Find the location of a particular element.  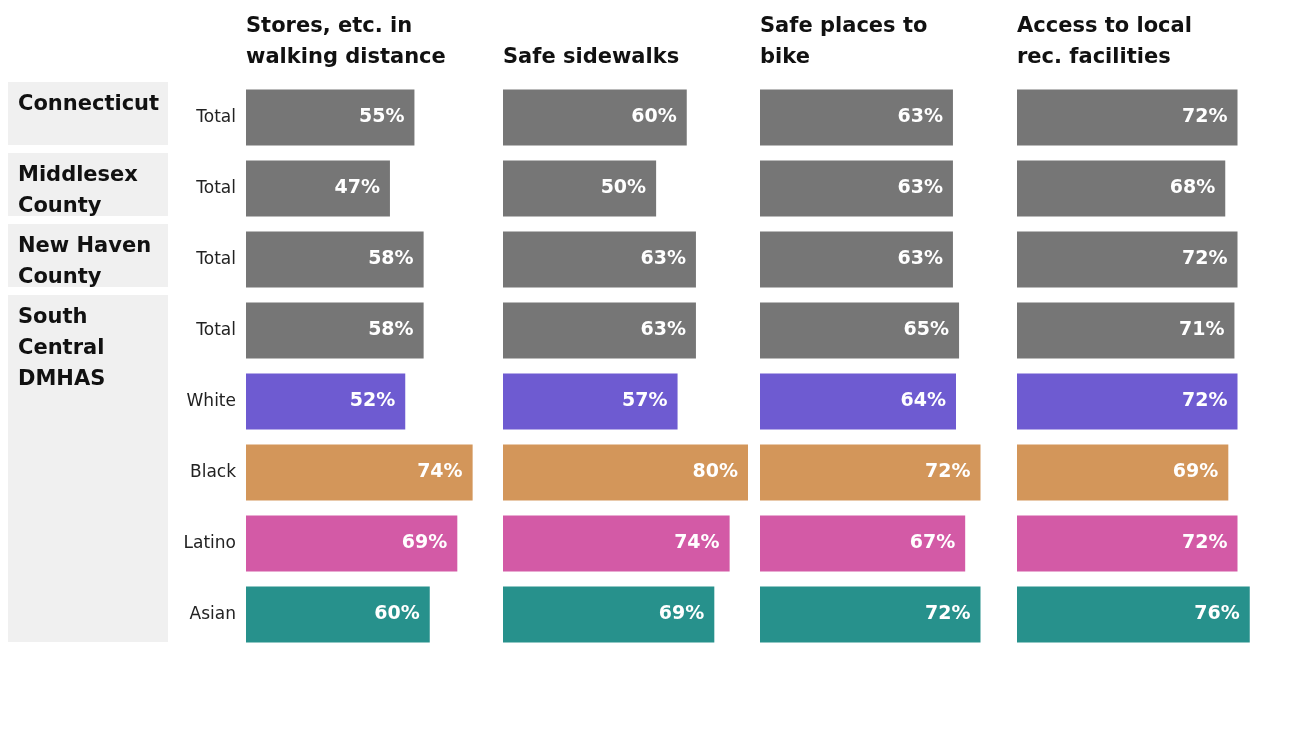

chart-title: Stores, etc. in walking distance is located at coordinates (346, 41).